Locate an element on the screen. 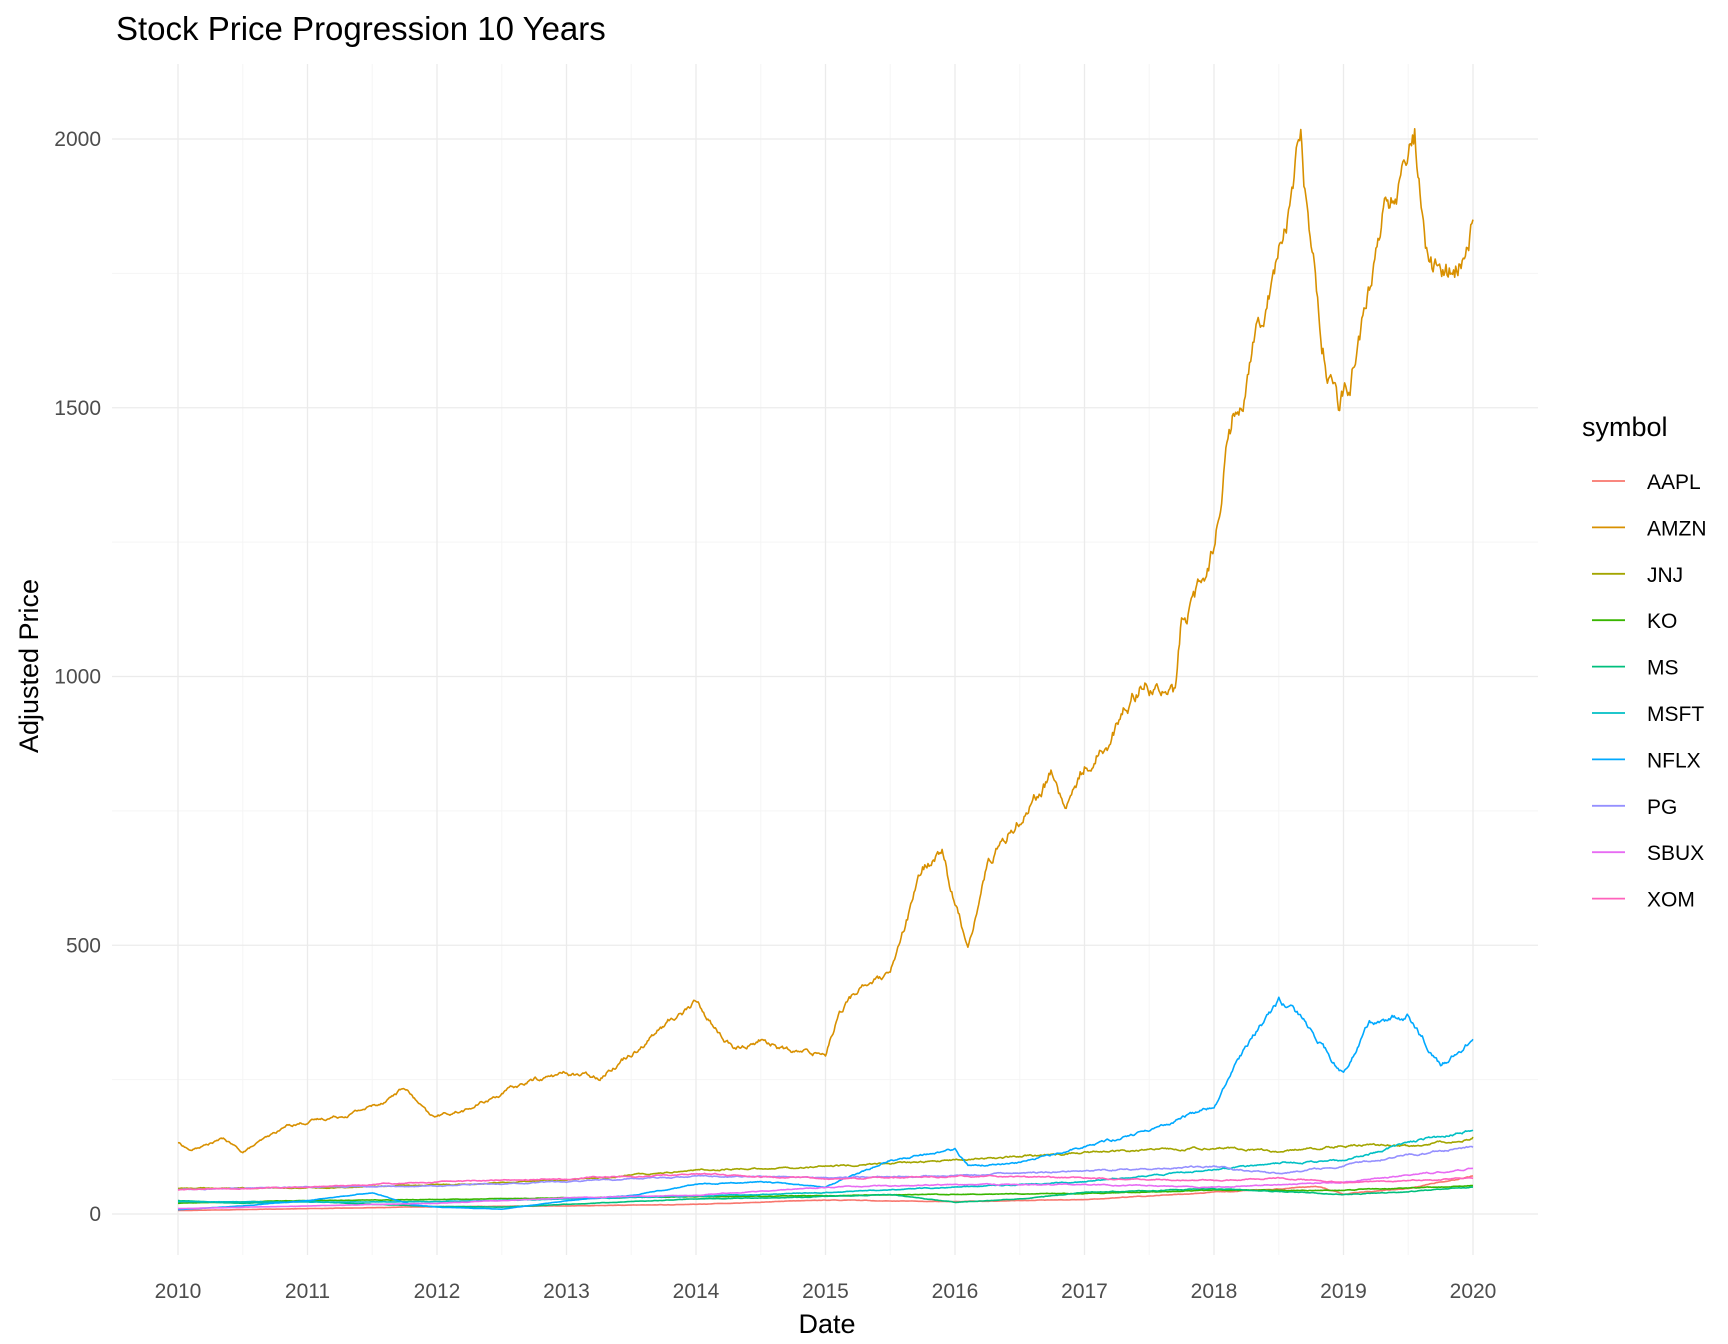  legend-label-aapl: AAPL is located at coordinates (1674, 482).